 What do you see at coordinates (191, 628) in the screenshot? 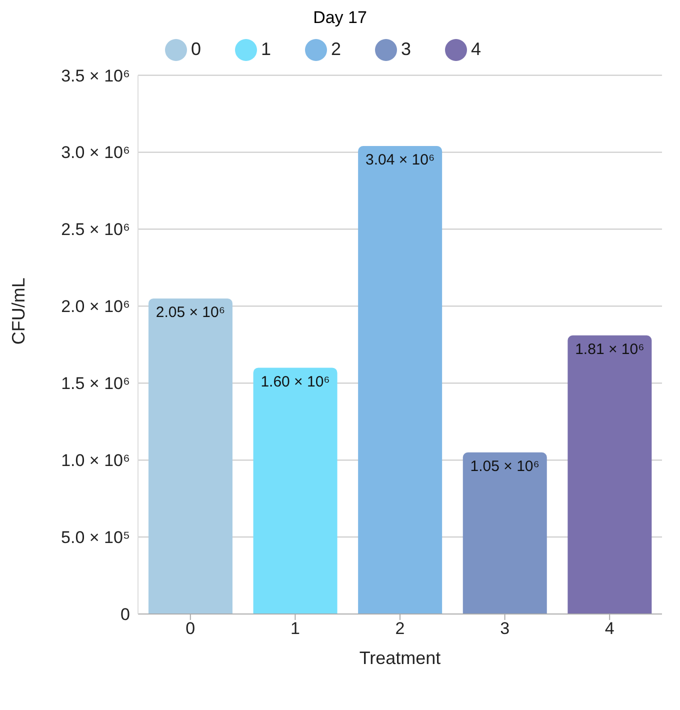
I see `x-tick-label: 0` at bounding box center [191, 628].